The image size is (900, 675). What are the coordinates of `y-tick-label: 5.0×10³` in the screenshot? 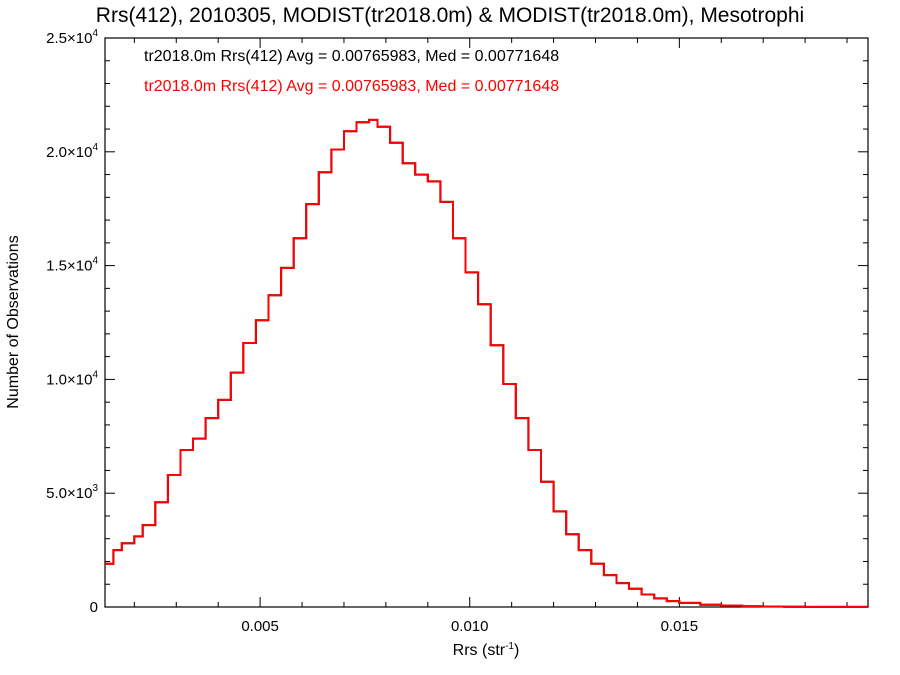 It's located at (72, 492).